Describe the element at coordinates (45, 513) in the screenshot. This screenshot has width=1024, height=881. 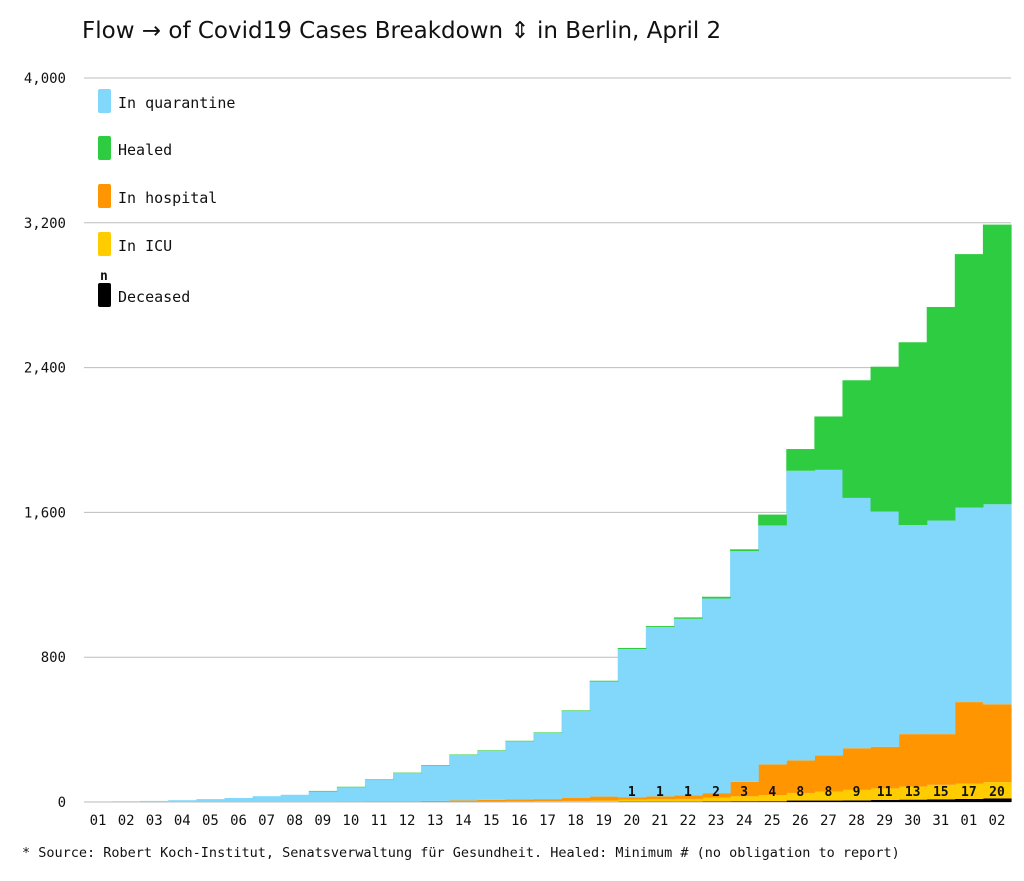
I see `y-tick-label: 1,600` at that location.